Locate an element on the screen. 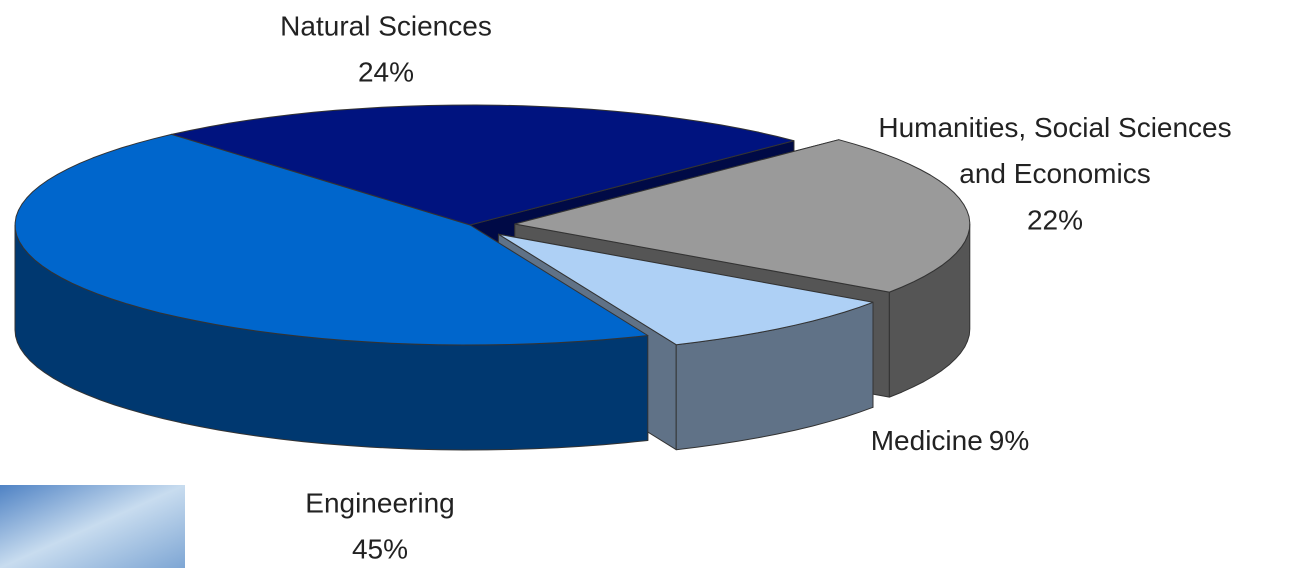  value-label: 45% is located at coordinates (380, 548).